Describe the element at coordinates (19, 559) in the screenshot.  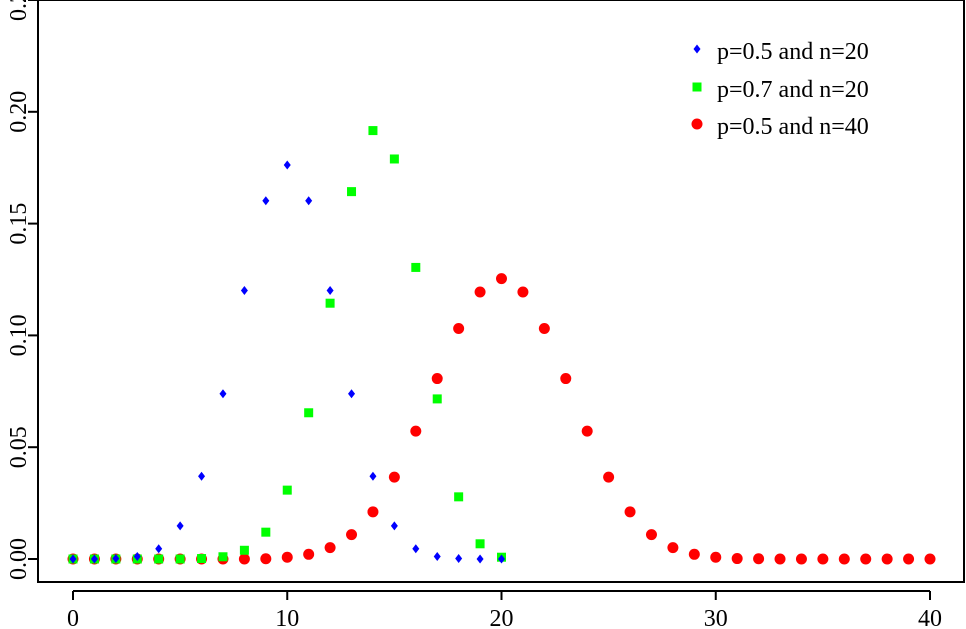
I see `y-tick-label: 0.00` at that location.